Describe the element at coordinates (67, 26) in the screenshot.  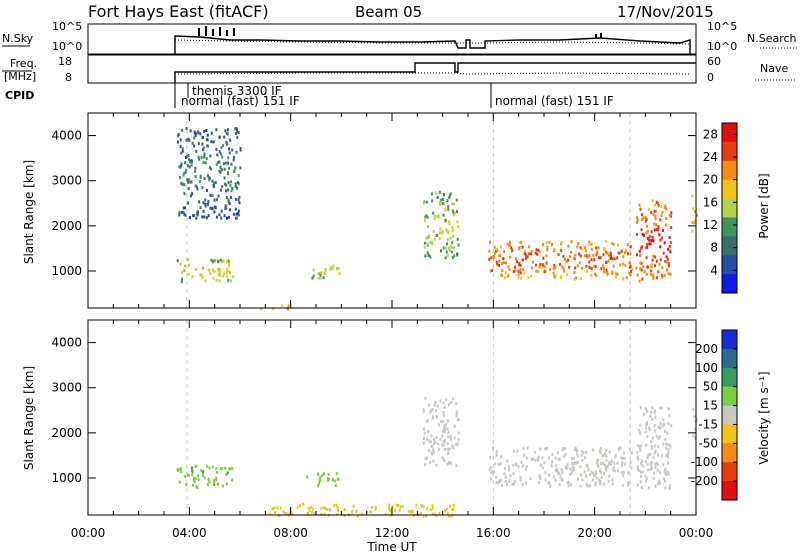
I see `nsky-tick-top: 10^5` at that location.